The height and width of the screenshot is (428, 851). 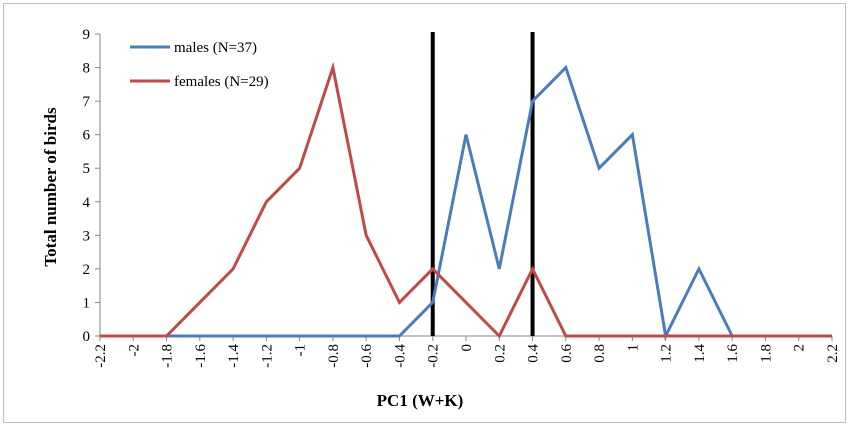 What do you see at coordinates (221, 82) in the screenshot?
I see `legend-label-females: females (N=29)` at bounding box center [221, 82].